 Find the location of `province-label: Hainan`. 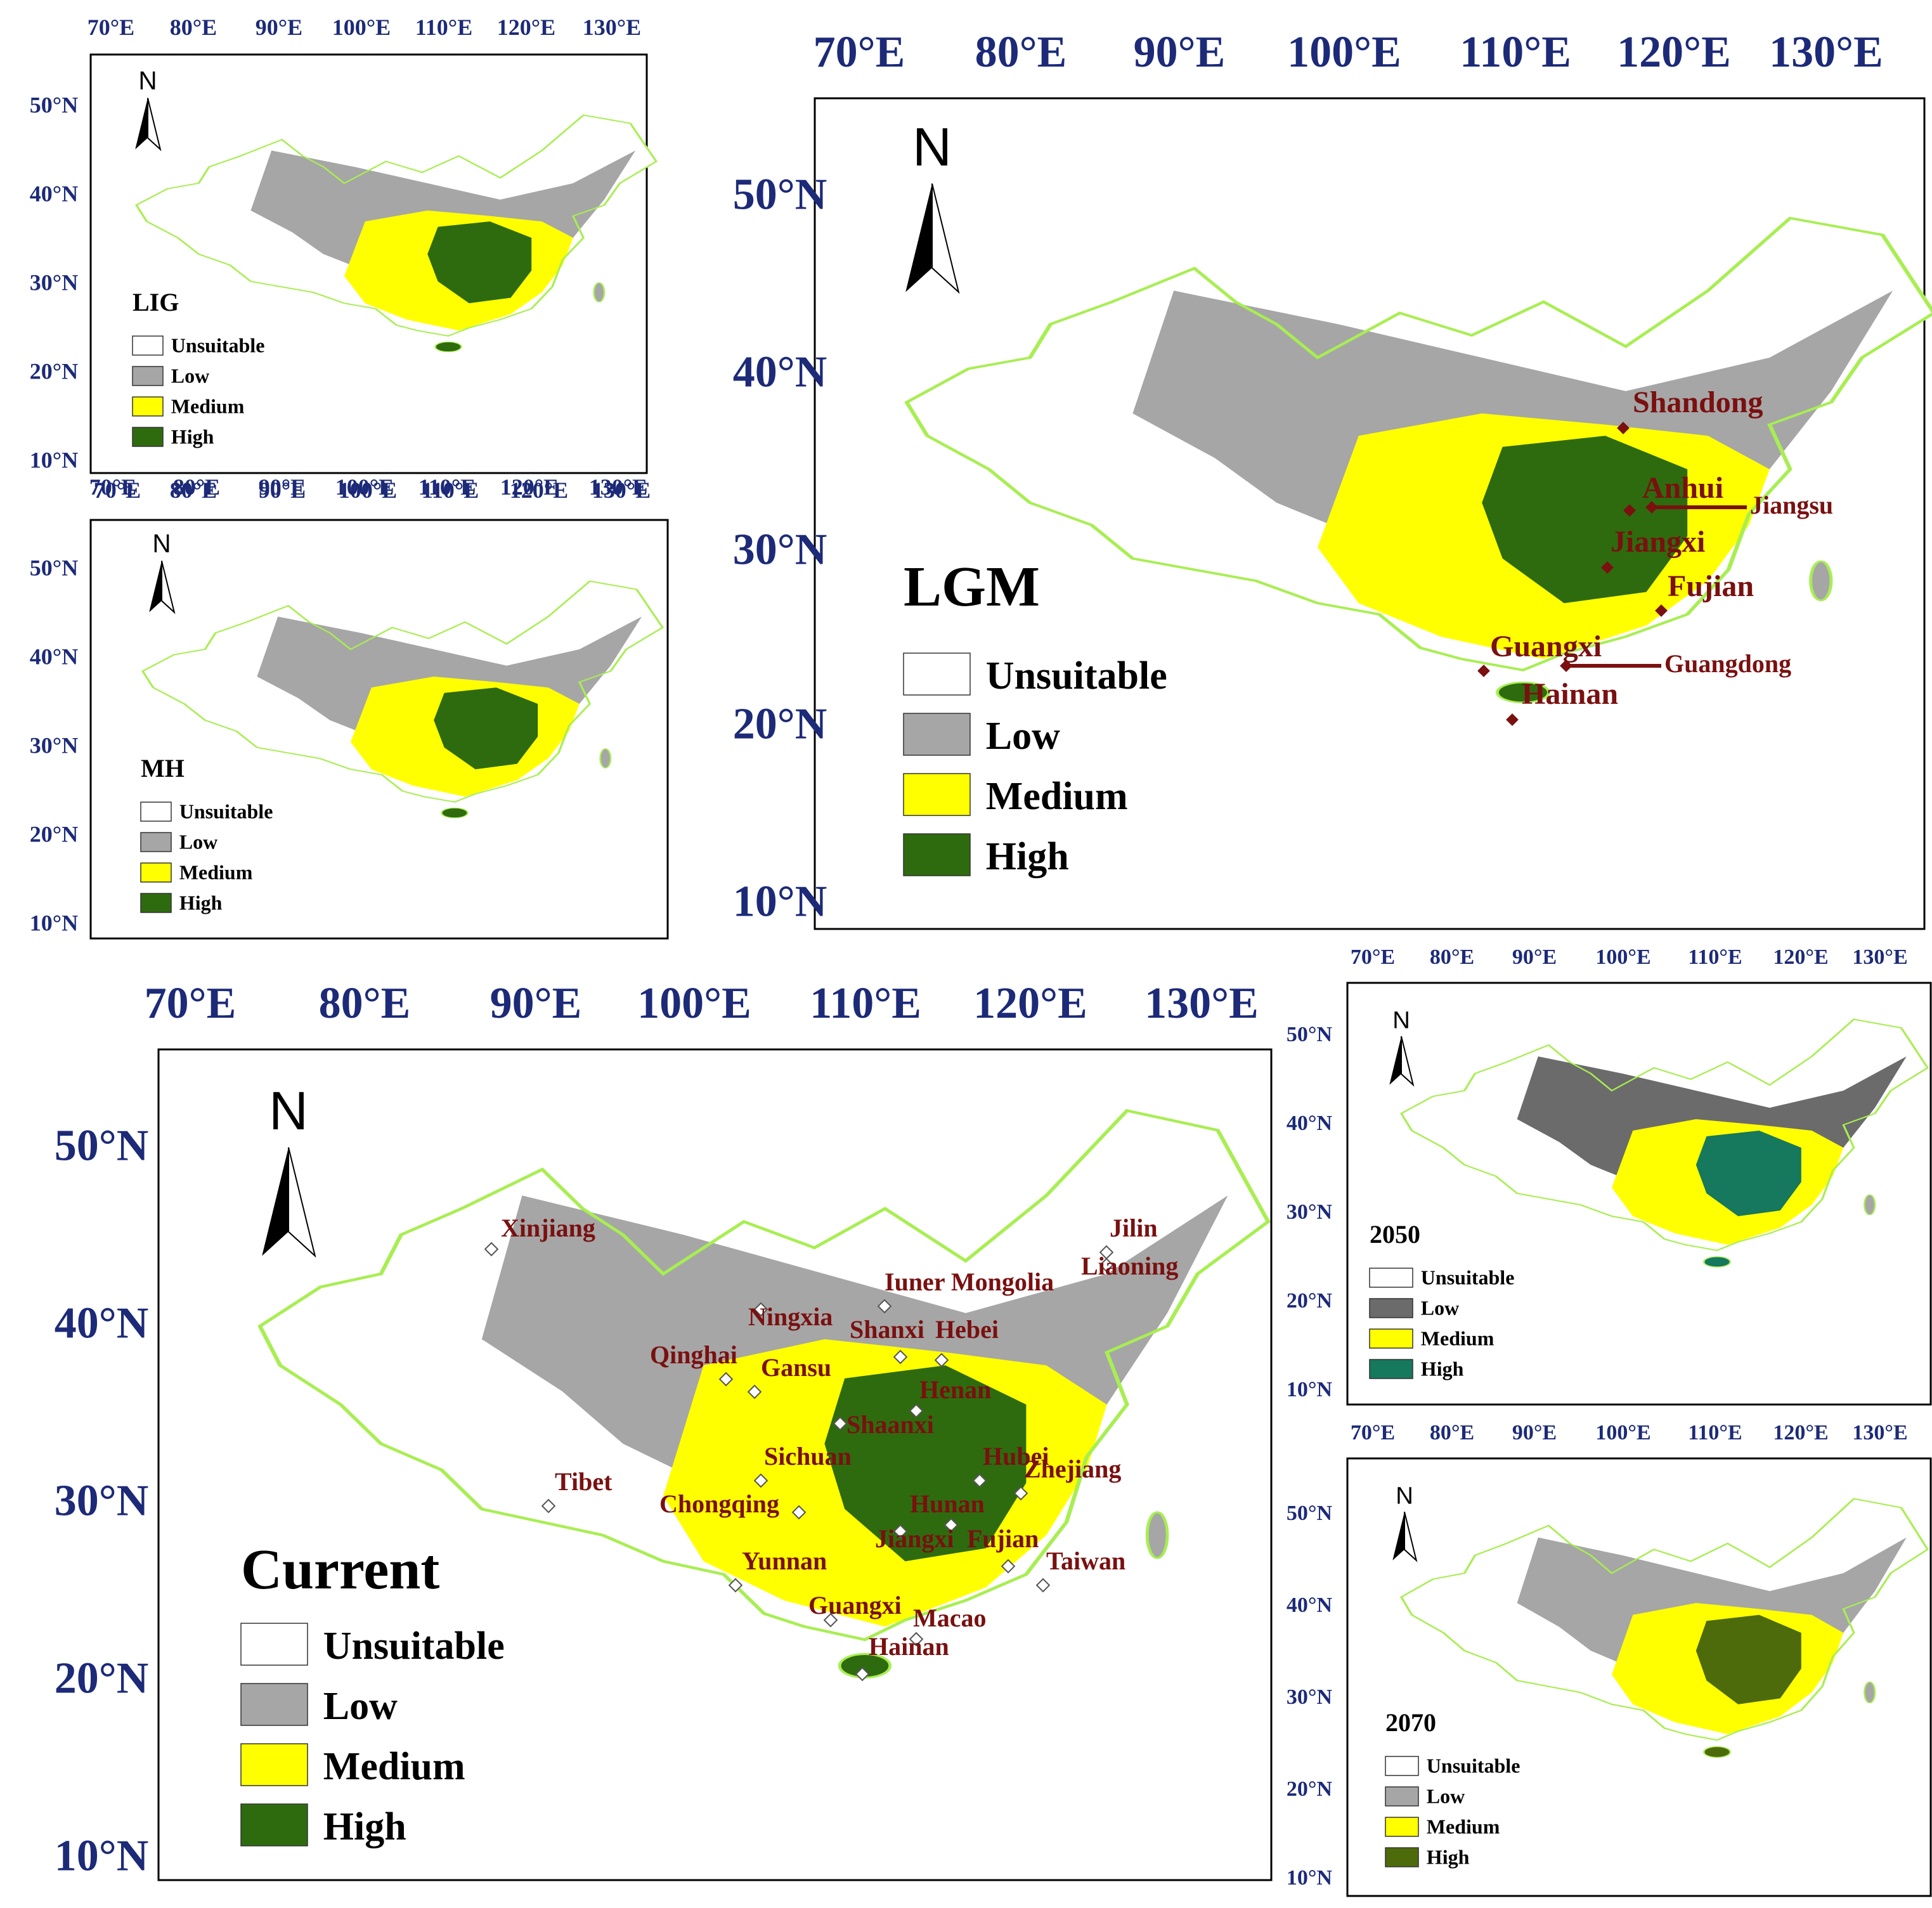

province-label: Hainan is located at coordinates (909, 1647).